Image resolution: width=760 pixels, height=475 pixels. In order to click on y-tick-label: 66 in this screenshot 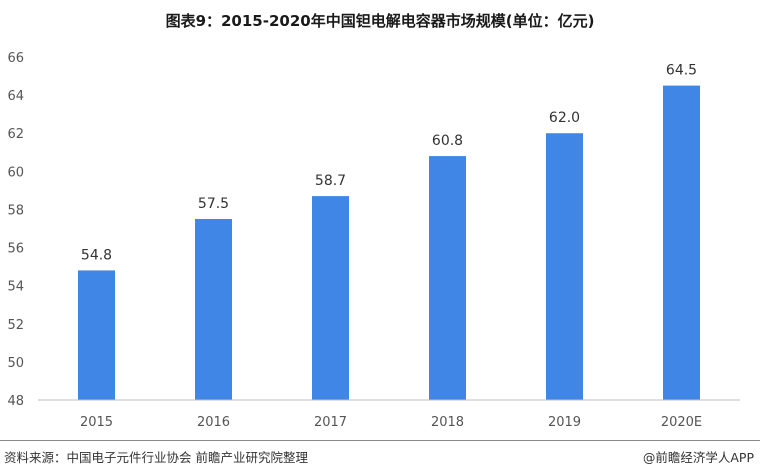, I will do `click(15, 58)`.